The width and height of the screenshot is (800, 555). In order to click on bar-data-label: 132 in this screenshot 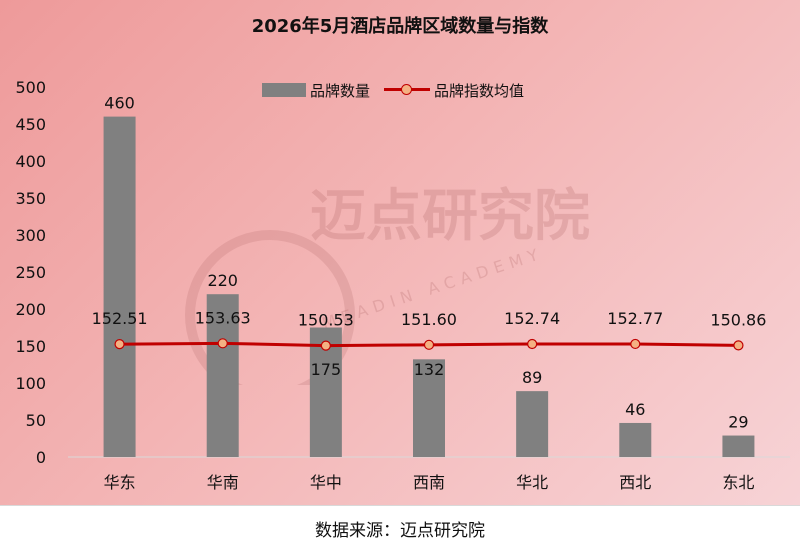, I will do `click(429, 369)`.